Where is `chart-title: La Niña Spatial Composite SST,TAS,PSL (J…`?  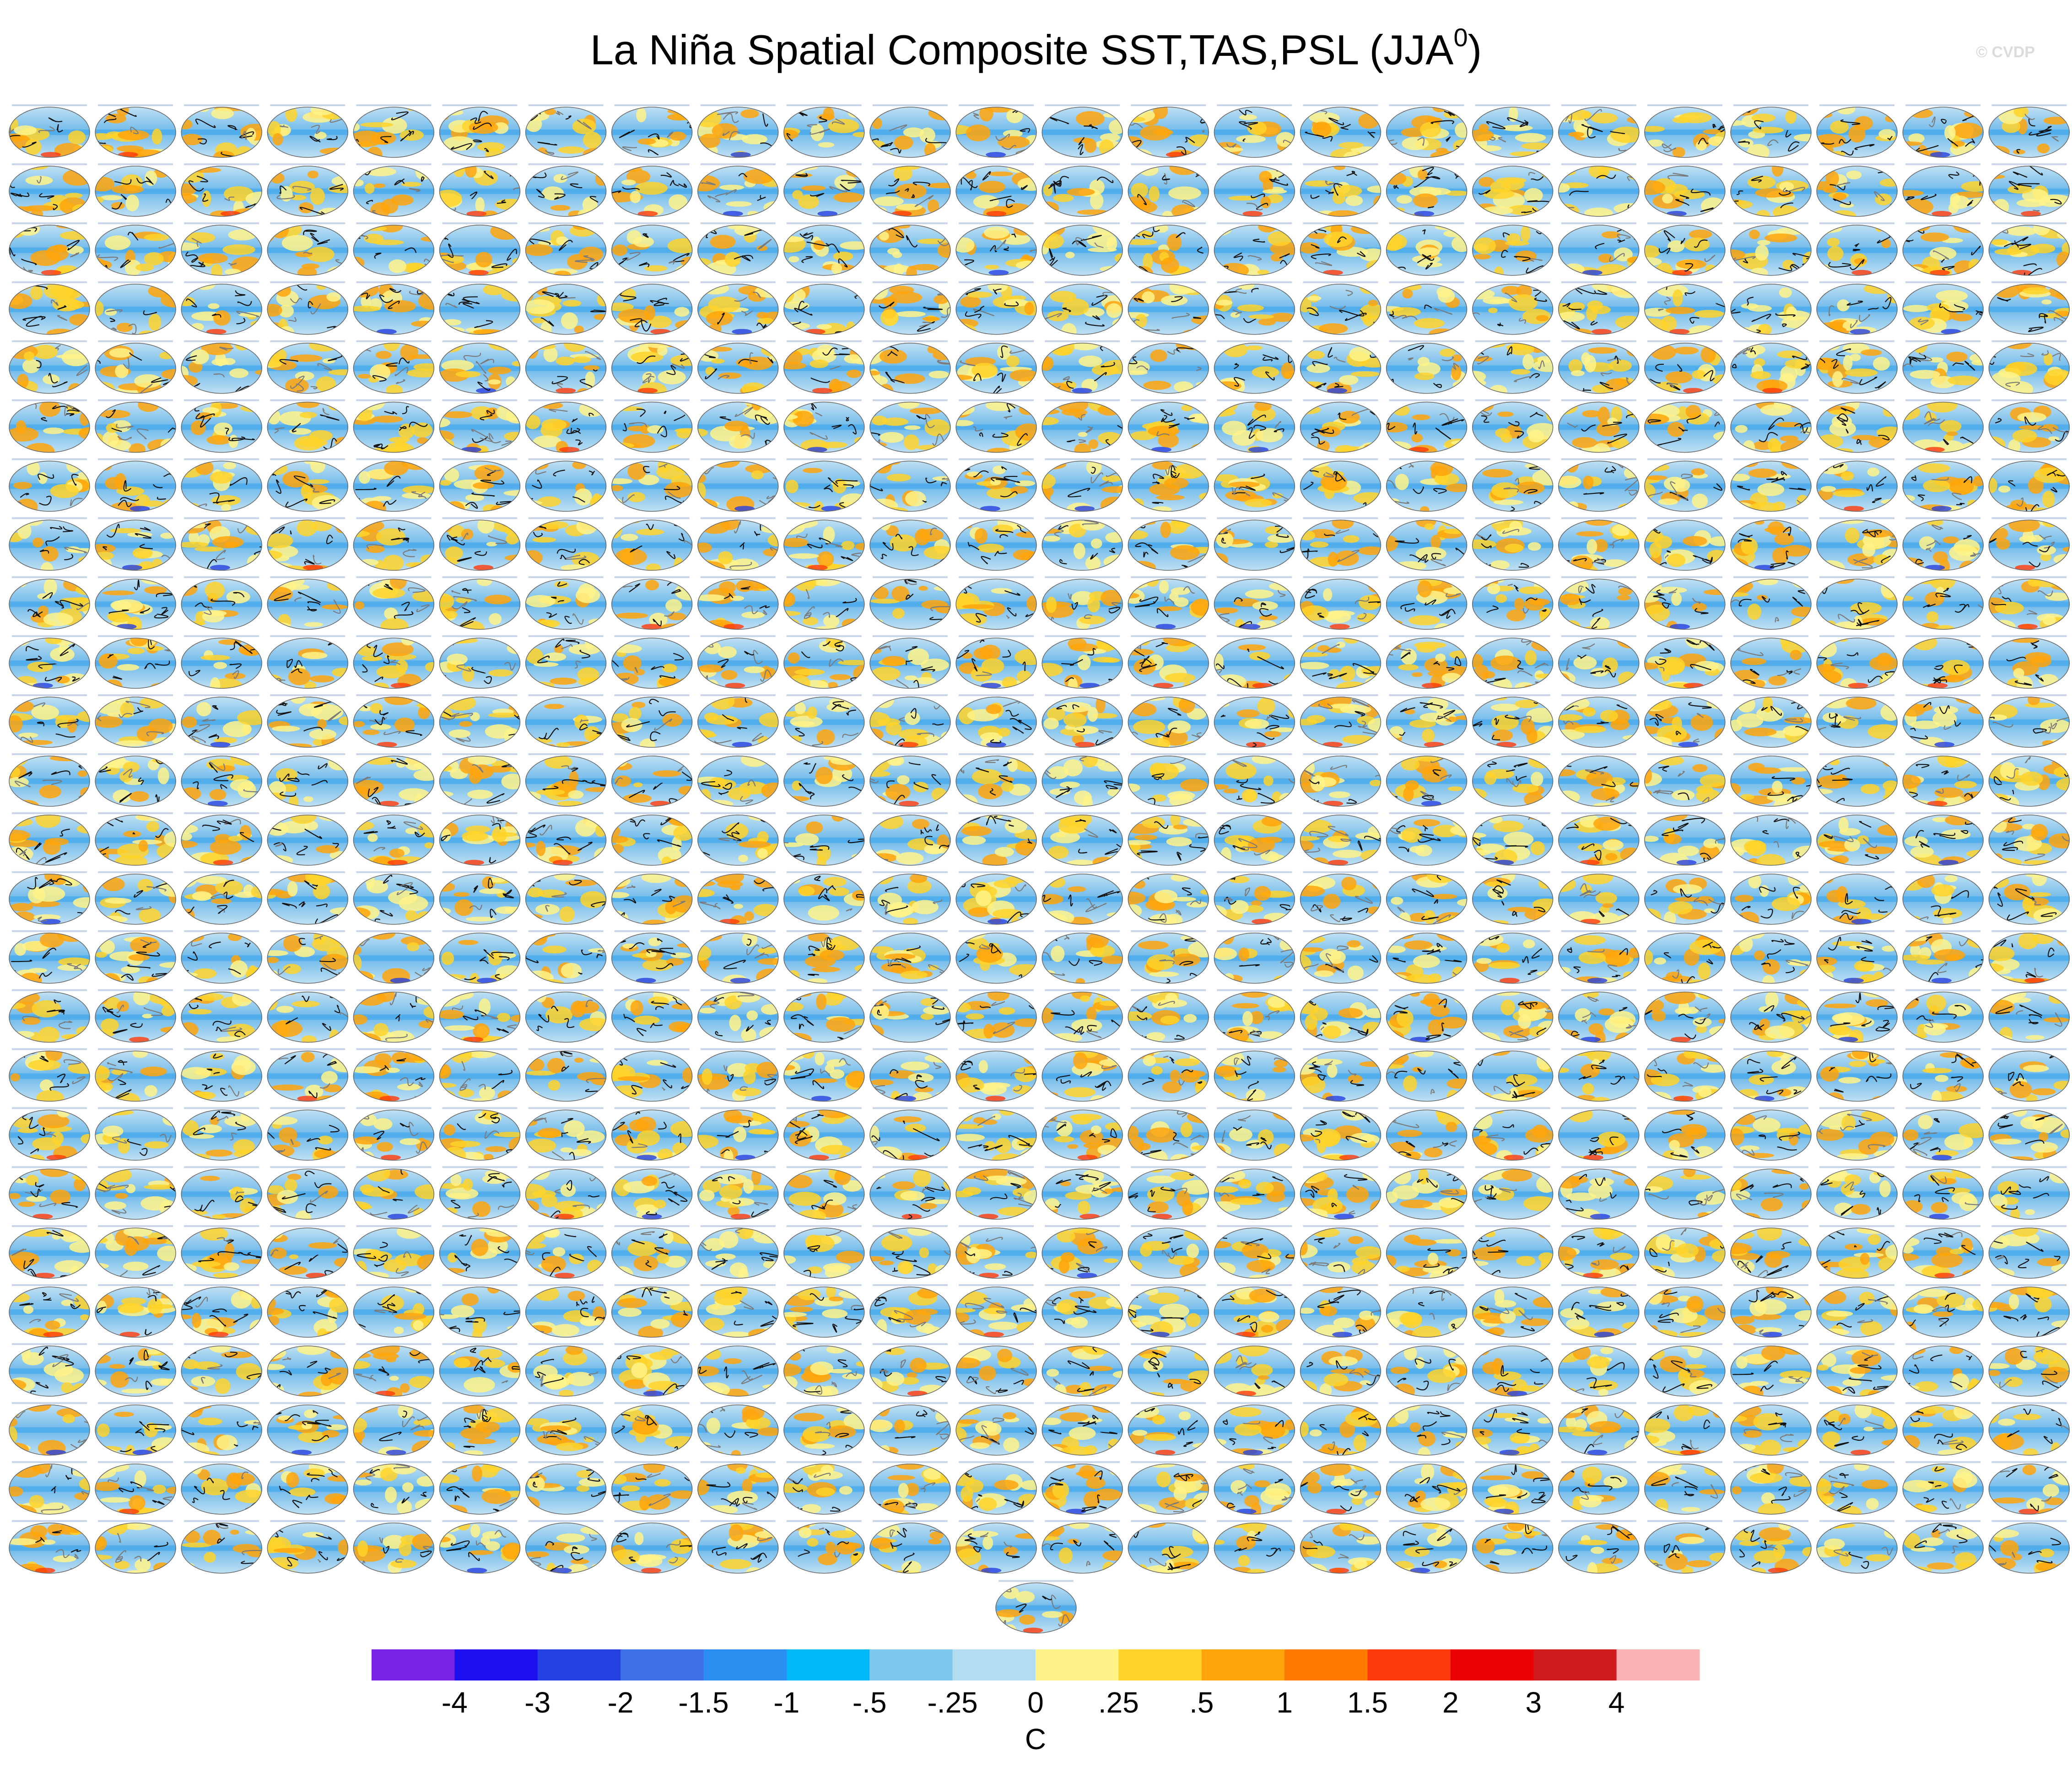 chart-title: La Niña Spatial Composite SST,TAS,PSL (J… is located at coordinates (1036, 48).